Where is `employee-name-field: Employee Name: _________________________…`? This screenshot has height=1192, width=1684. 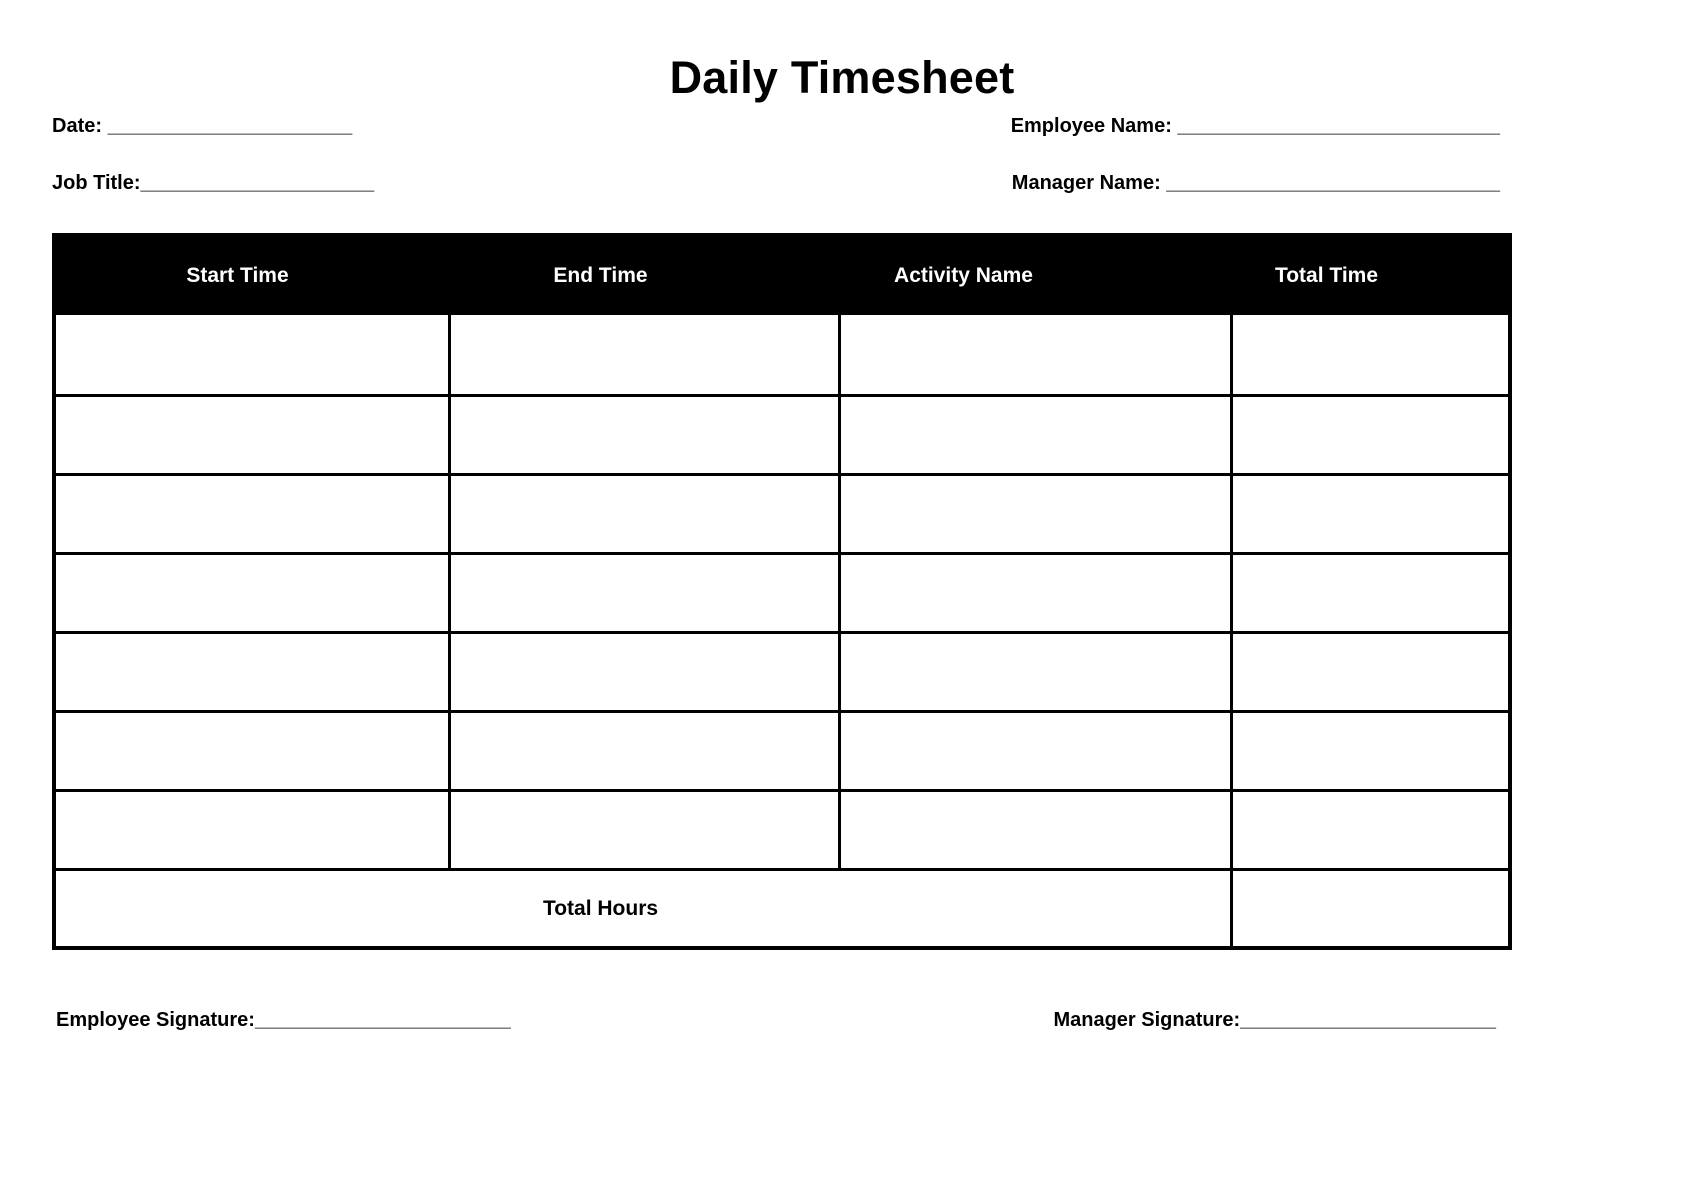
employee-name-field: Employee Name: _________________________… is located at coordinates (1255, 126).